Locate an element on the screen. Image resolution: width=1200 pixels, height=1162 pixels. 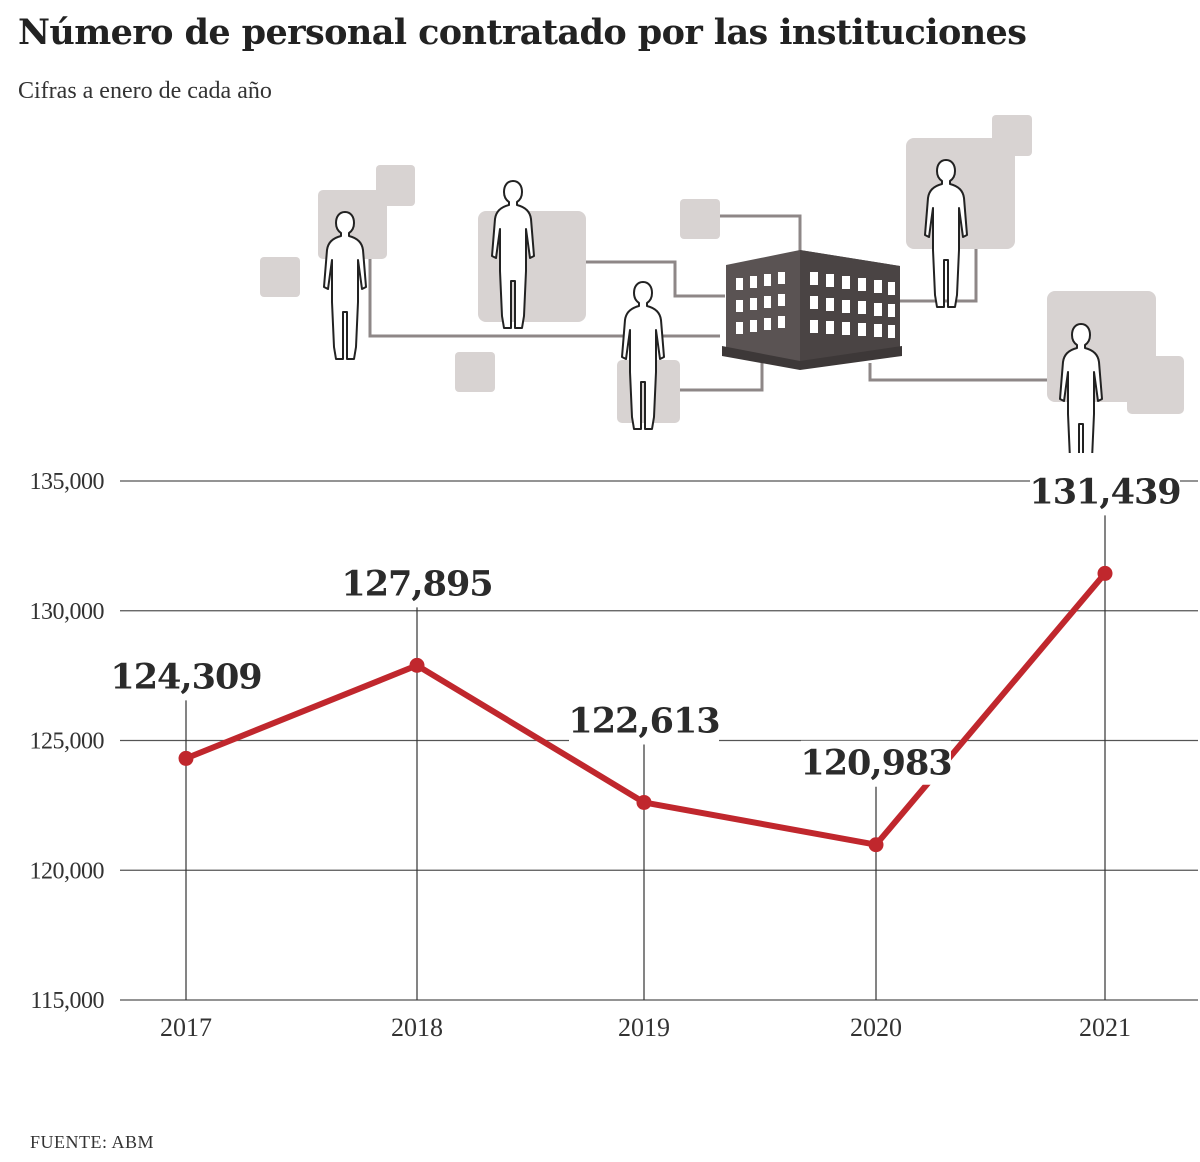
data-label: 120,983 is located at coordinates (875, 763).